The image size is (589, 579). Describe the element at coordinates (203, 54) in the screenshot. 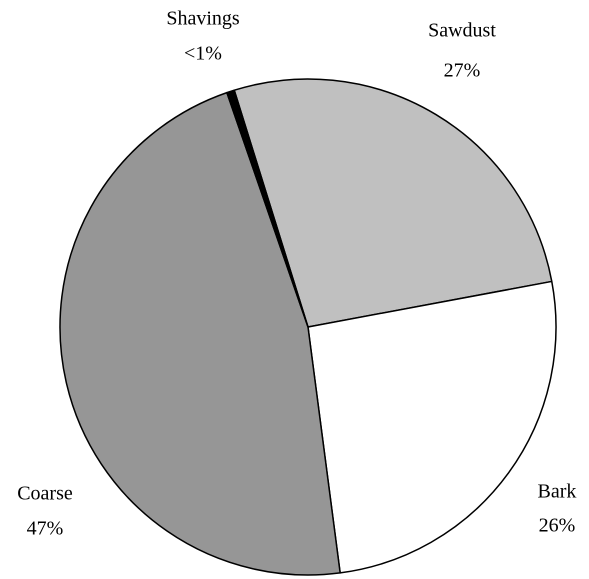

I see `slice-value-label: <1%` at that location.